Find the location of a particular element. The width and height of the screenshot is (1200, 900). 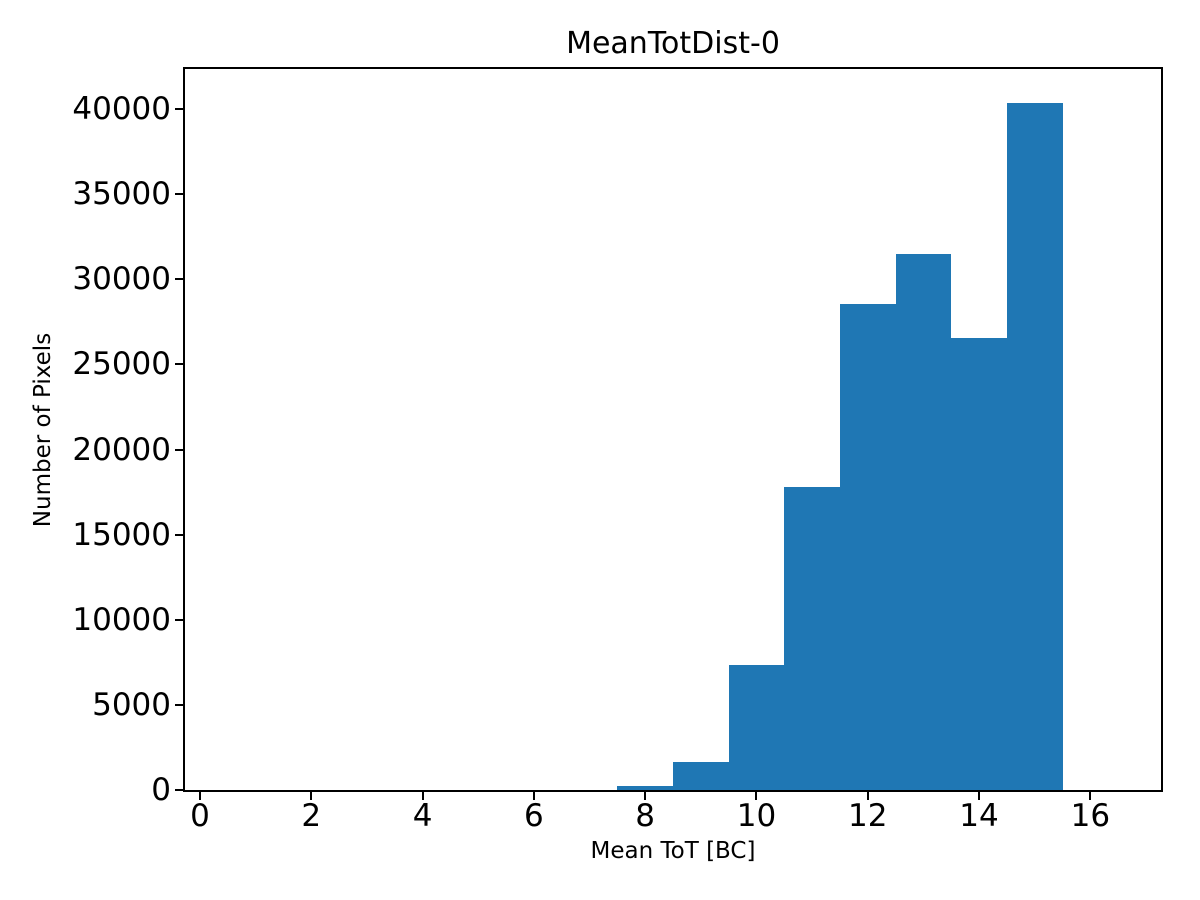

y-tick-label: 0 is located at coordinates (161, 790).